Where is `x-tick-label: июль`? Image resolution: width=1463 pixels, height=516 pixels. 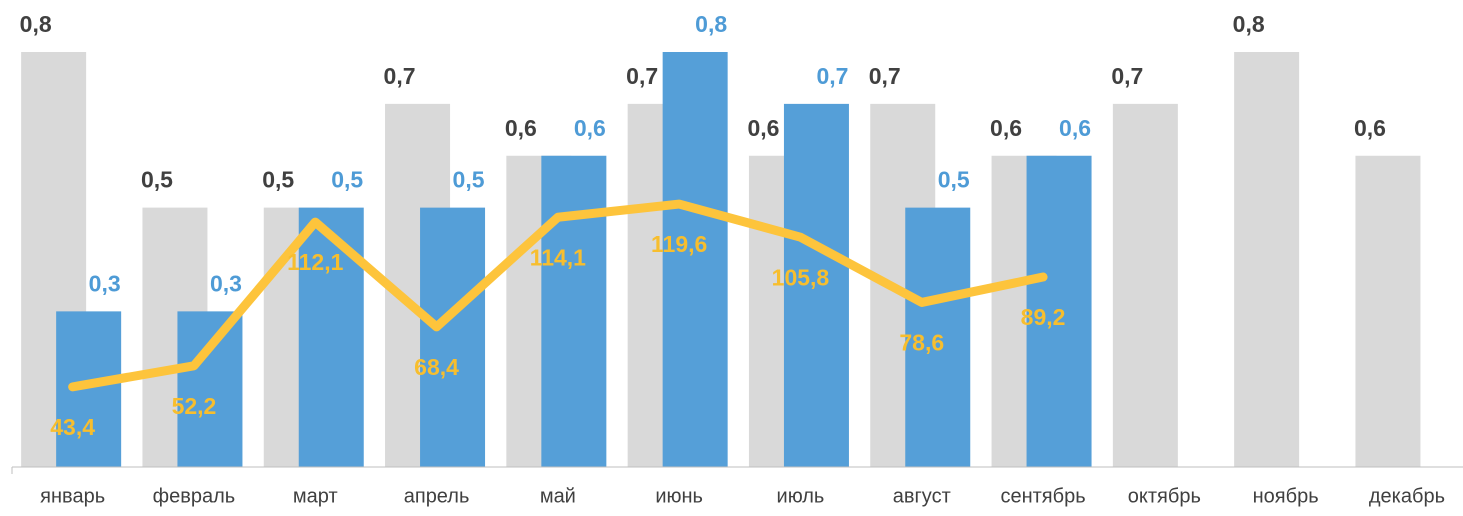 x-tick-label: июль is located at coordinates (801, 496).